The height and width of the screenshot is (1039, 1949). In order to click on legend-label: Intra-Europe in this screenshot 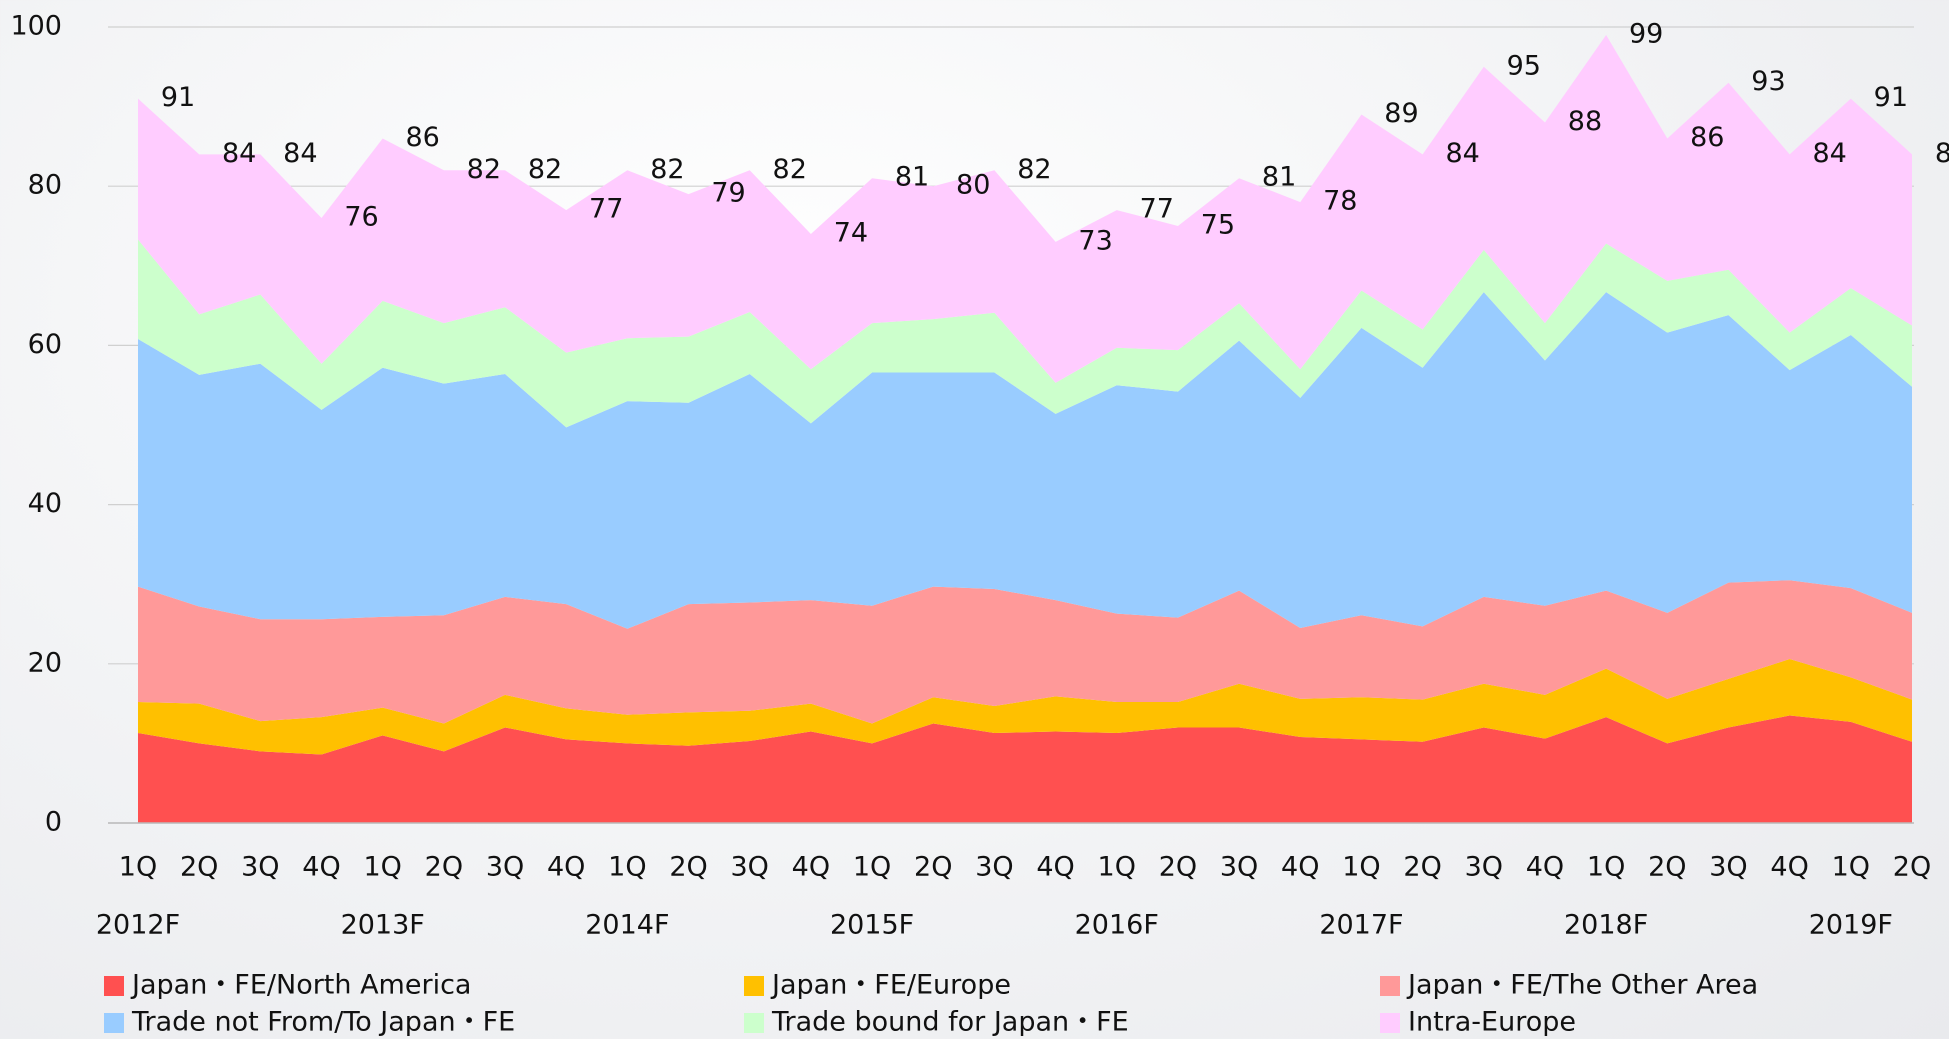, I will do `click(1492, 1022)`.